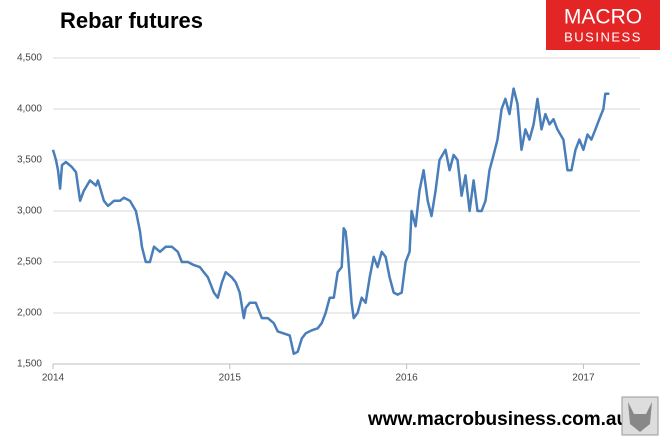 The height and width of the screenshot is (437, 660). Describe the element at coordinates (640, 417) in the screenshot. I see `fox-icon` at that location.